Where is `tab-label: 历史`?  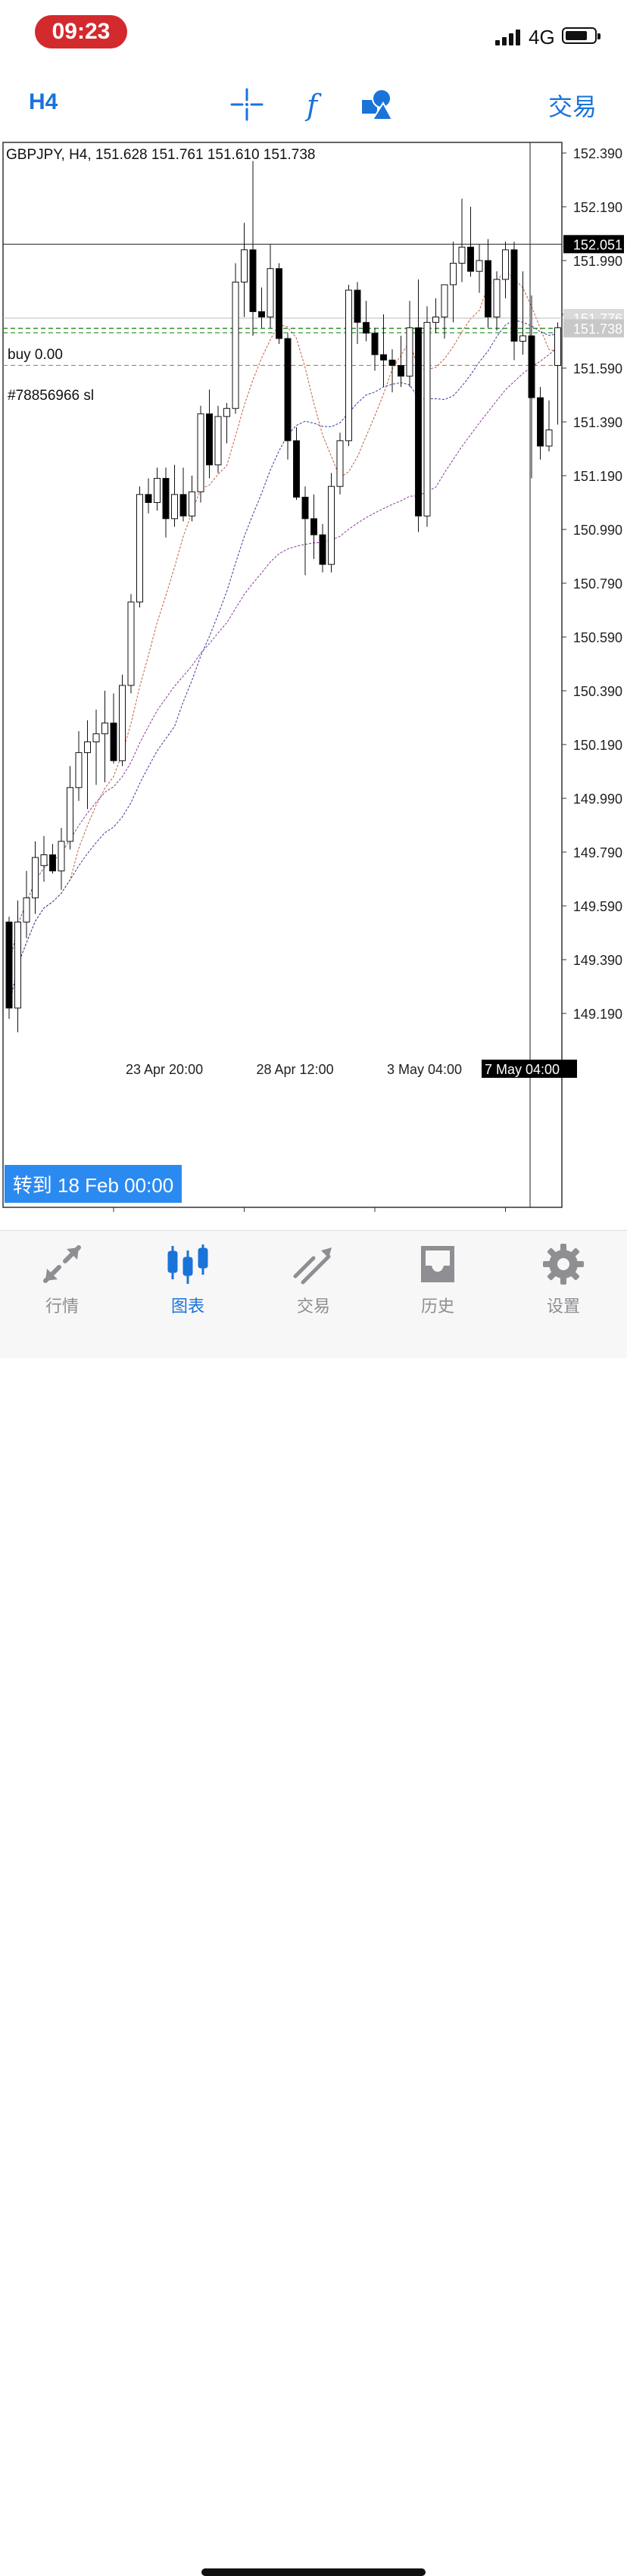 tab-label: 历史 is located at coordinates (437, 1307).